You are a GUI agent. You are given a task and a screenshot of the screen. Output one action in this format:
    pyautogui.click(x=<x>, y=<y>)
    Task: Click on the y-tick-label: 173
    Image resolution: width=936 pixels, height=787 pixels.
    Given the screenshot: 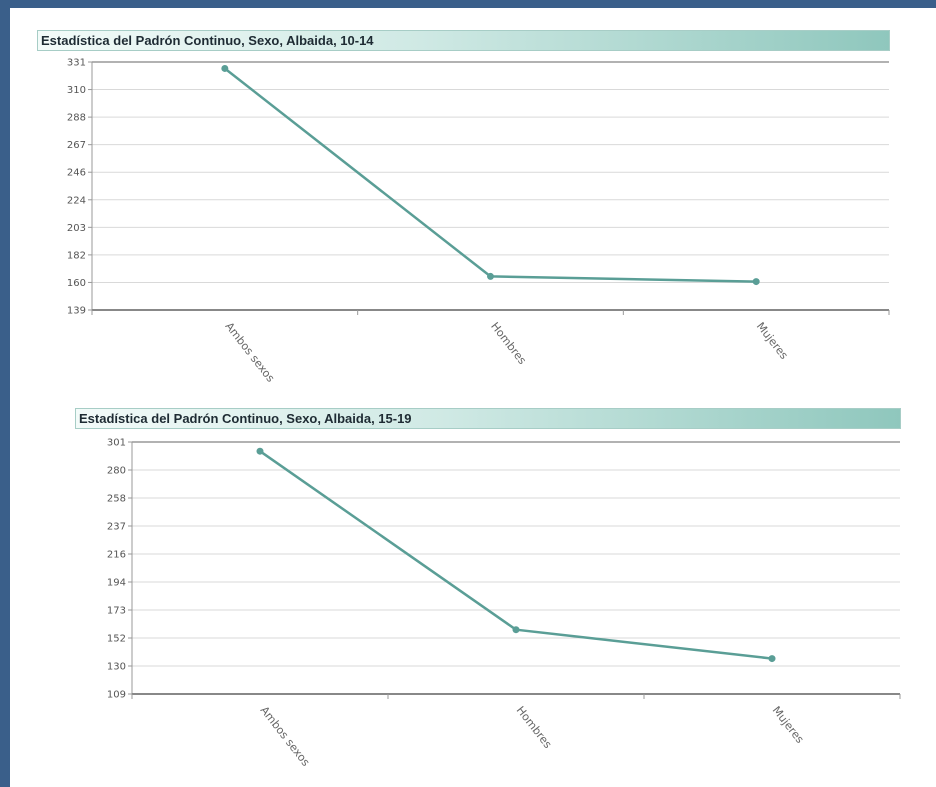 What is the action you would take?
    pyautogui.click(x=116, y=611)
    